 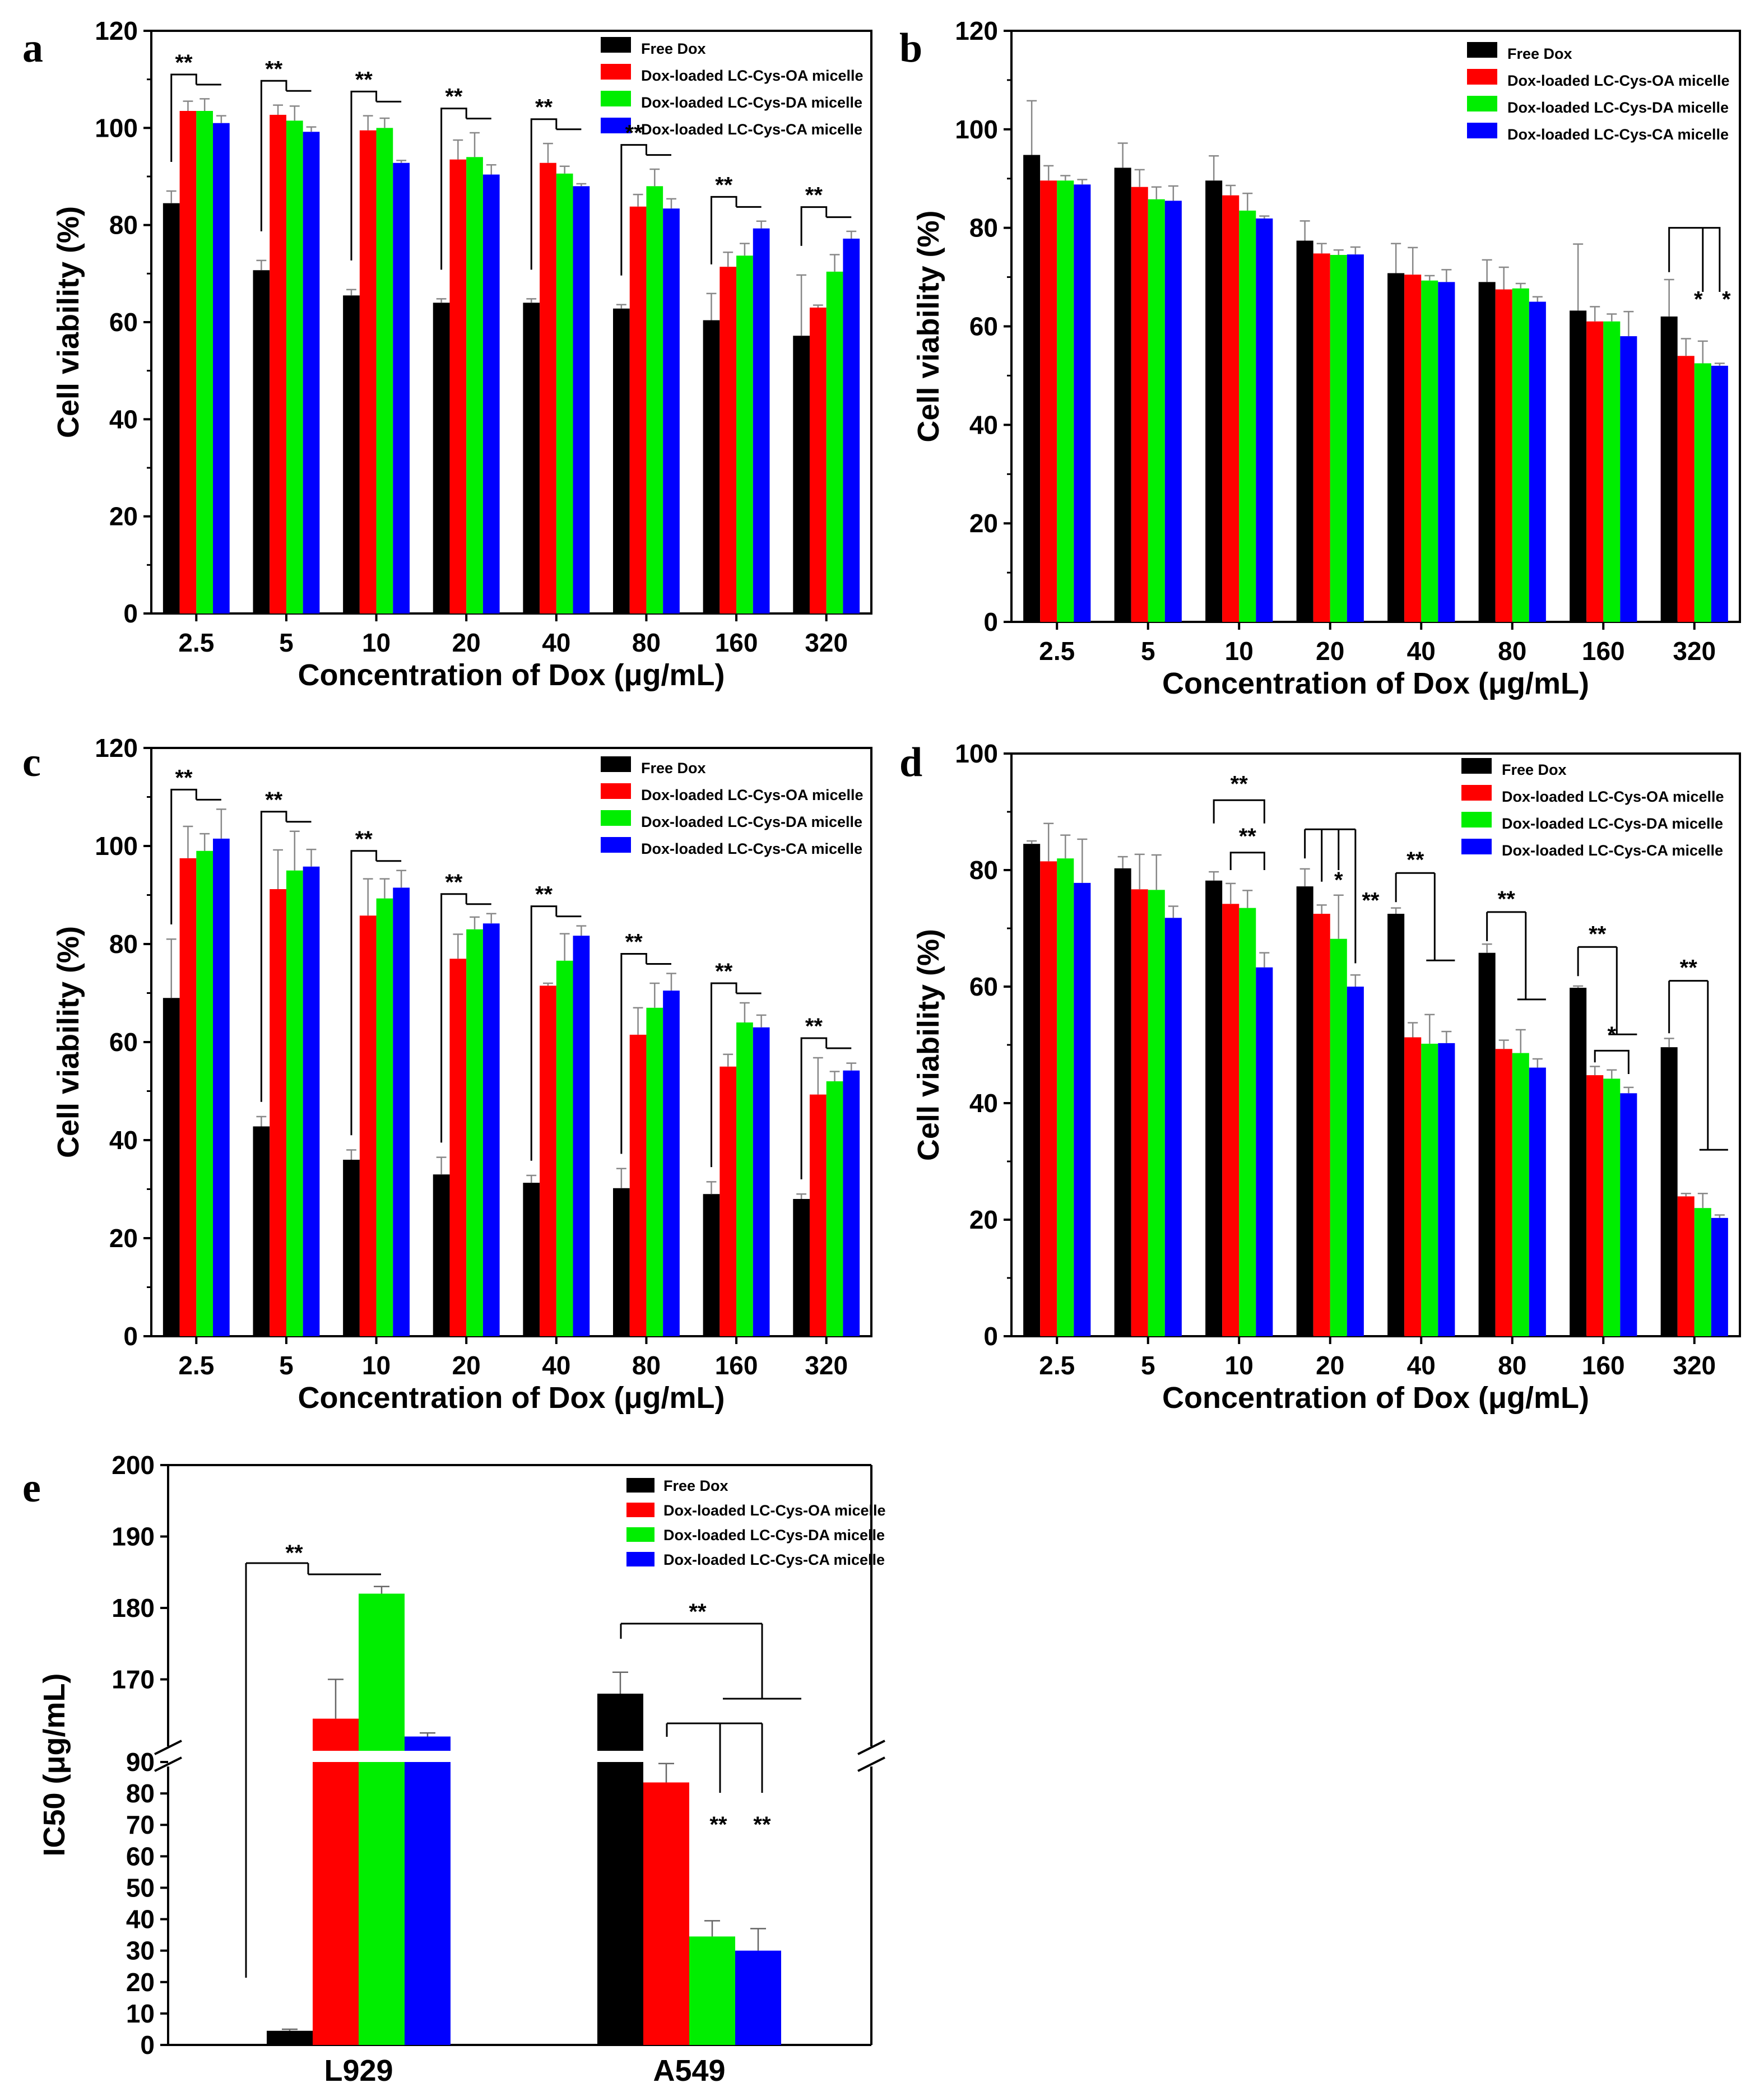 What do you see at coordinates (976, 31) in the screenshot?
I see `y-tick-label: 120` at bounding box center [976, 31].